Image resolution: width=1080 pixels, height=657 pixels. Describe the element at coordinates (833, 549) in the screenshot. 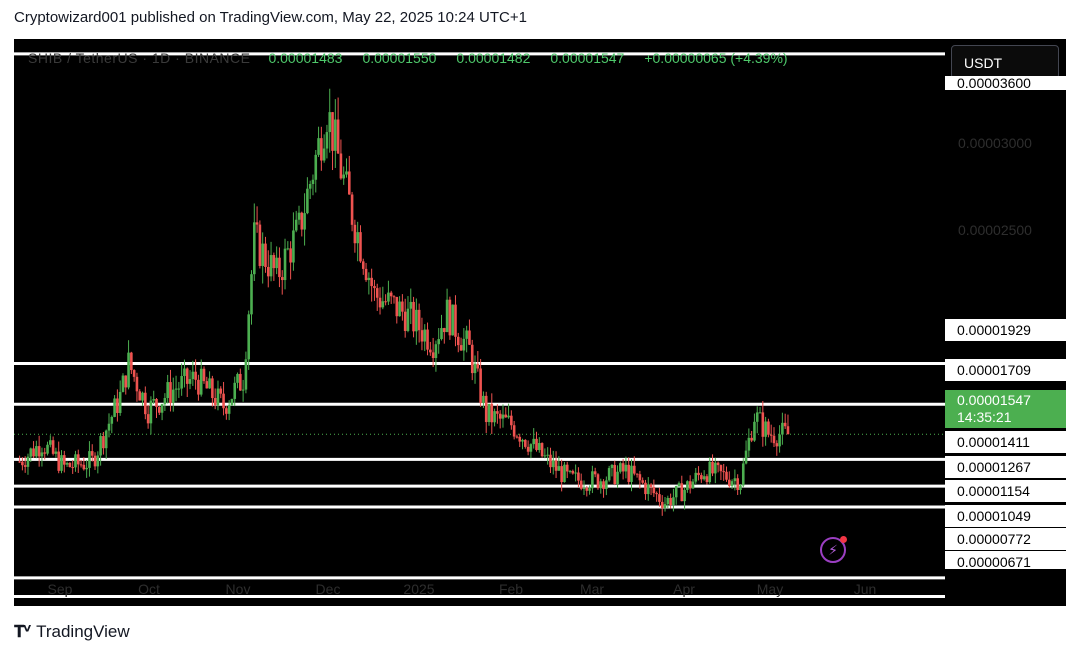

I see `flash-icon: ⚡` at that location.